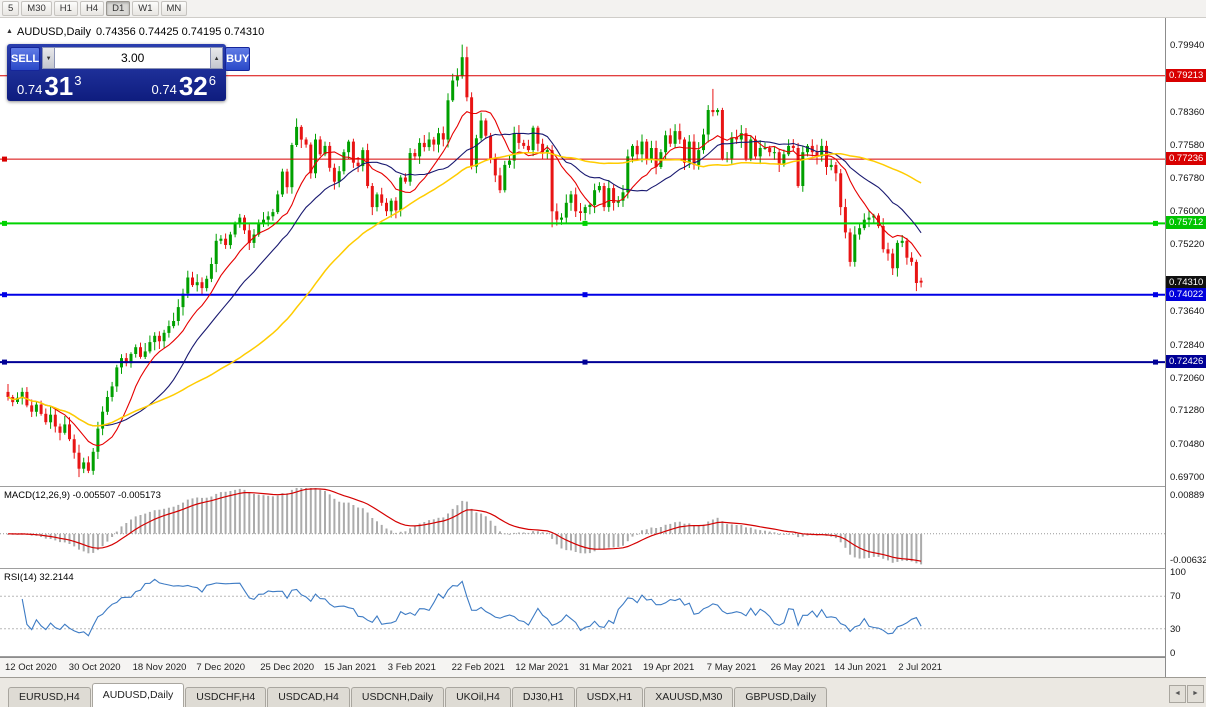 This screenshot has width=1206, height=707. What do you see at coordinates (308, 697) in the screenshot?
I see `tab-usdcad-h4: USDCAD,H4` at bounding box center [308, 697].